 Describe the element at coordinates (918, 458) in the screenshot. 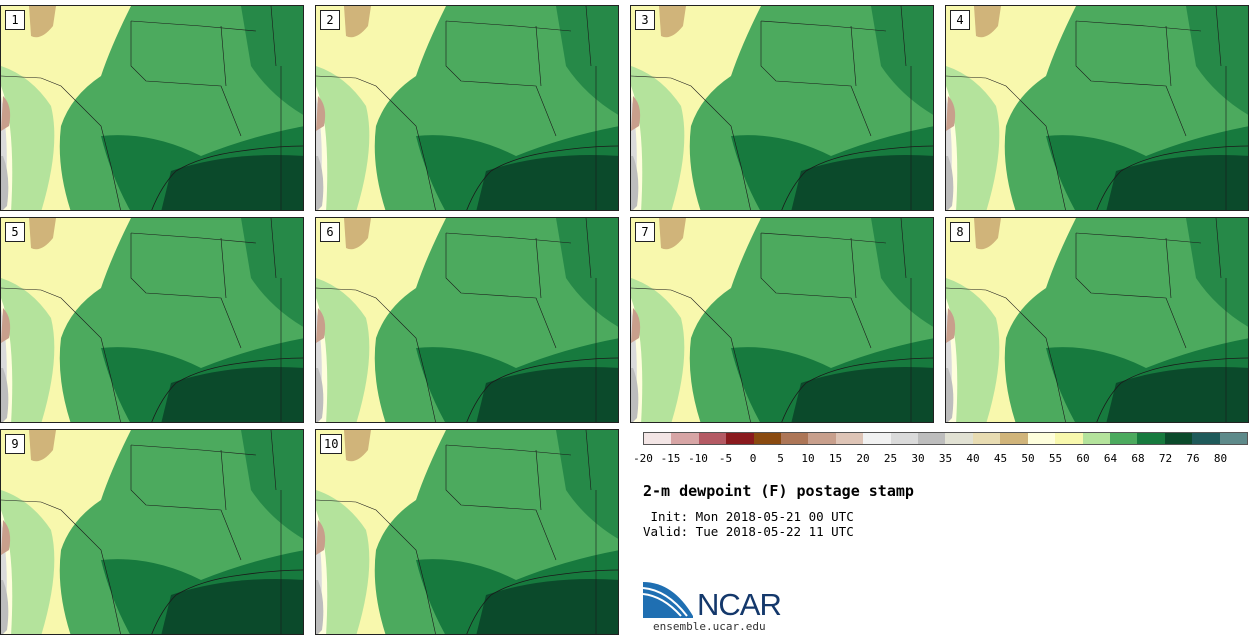

I see `colorbar-tick: 30` at that location.